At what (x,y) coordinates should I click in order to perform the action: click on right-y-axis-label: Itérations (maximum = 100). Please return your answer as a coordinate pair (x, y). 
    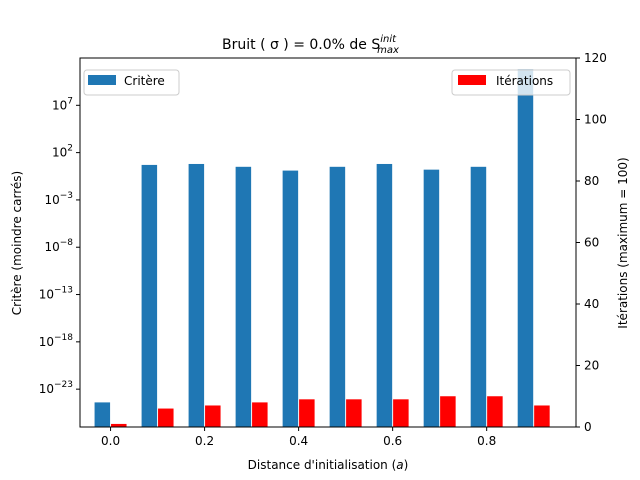
    Looking at the image, I should click on (623, 242).